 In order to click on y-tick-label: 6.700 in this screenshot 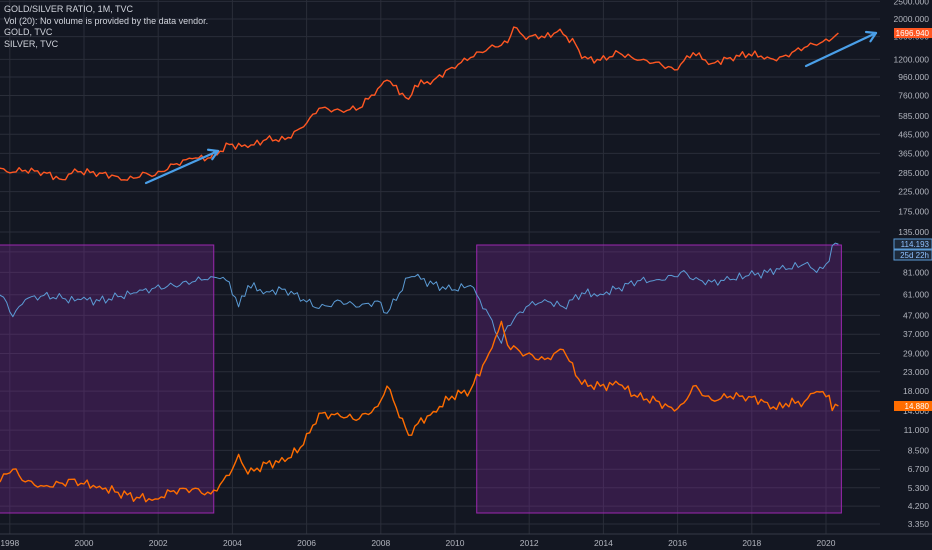, I will do `click(919, 469)`.